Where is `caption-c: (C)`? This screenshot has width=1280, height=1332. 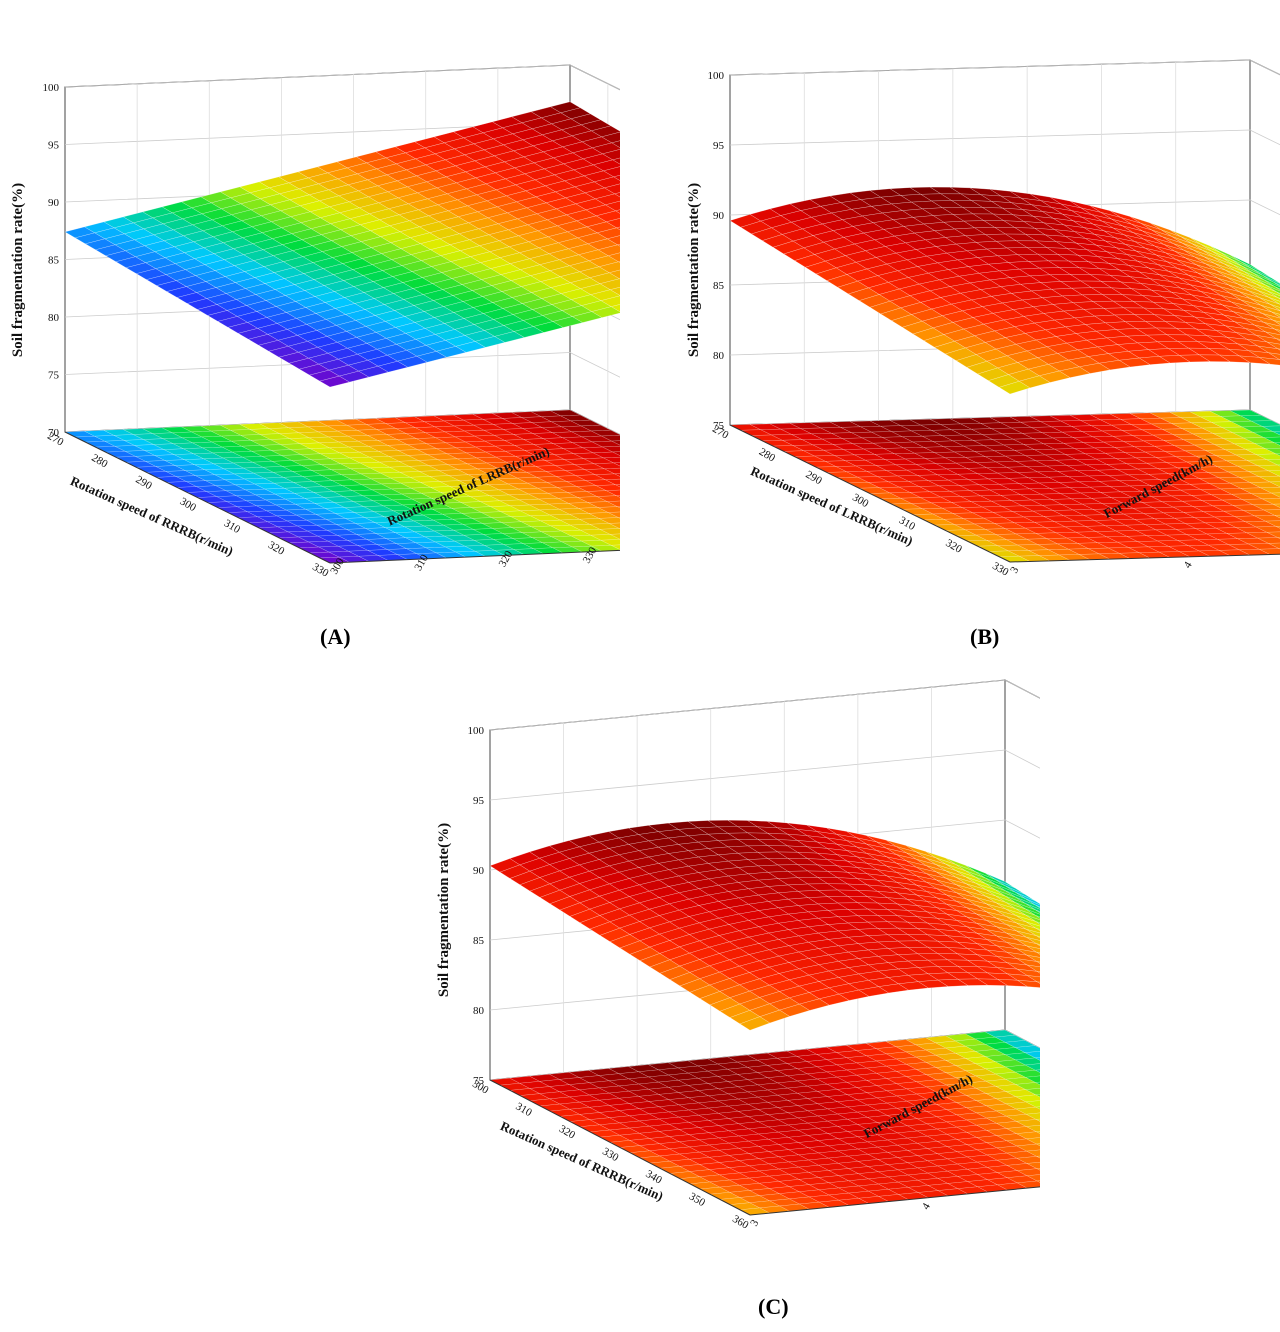 caption-c: (C) is located at coordinates (773, 1306).